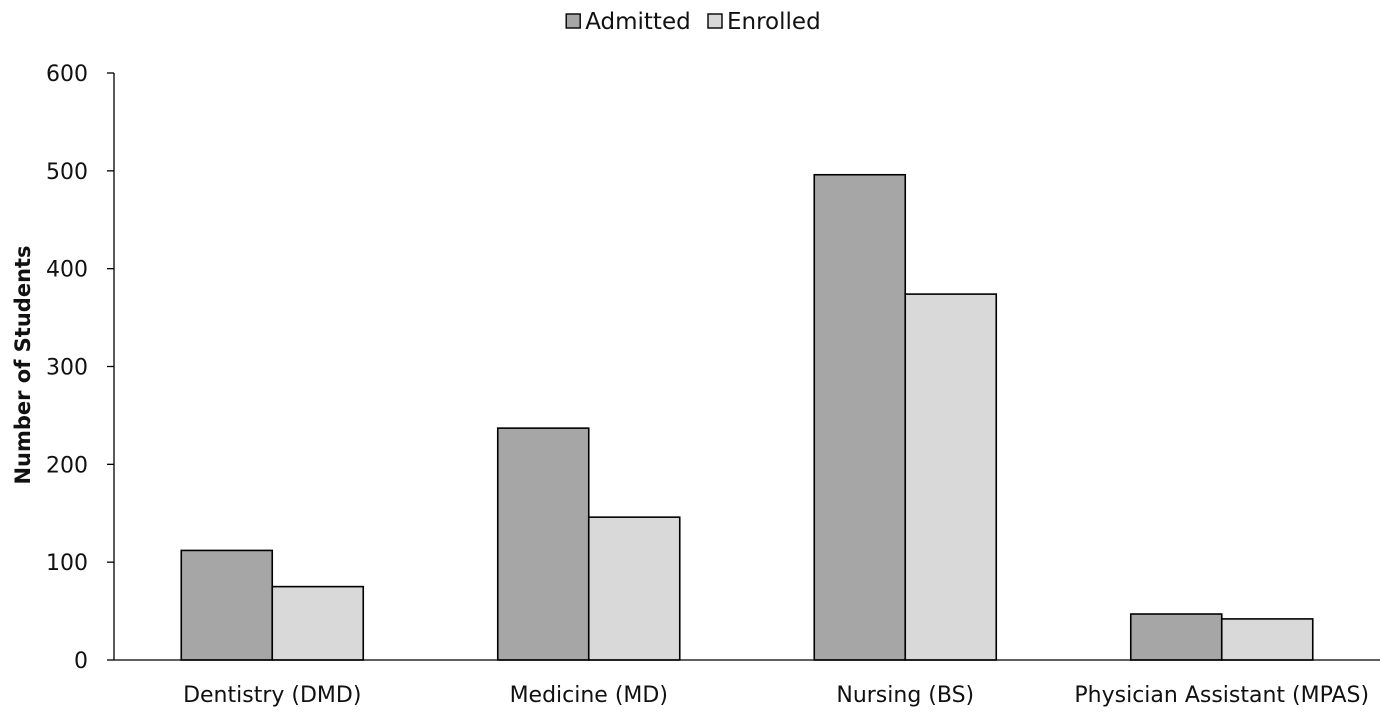  What do you see at coordinates (81, 661) in the screenshot?
I see `y-tick-label: 0` at bounding box center [81, 661].